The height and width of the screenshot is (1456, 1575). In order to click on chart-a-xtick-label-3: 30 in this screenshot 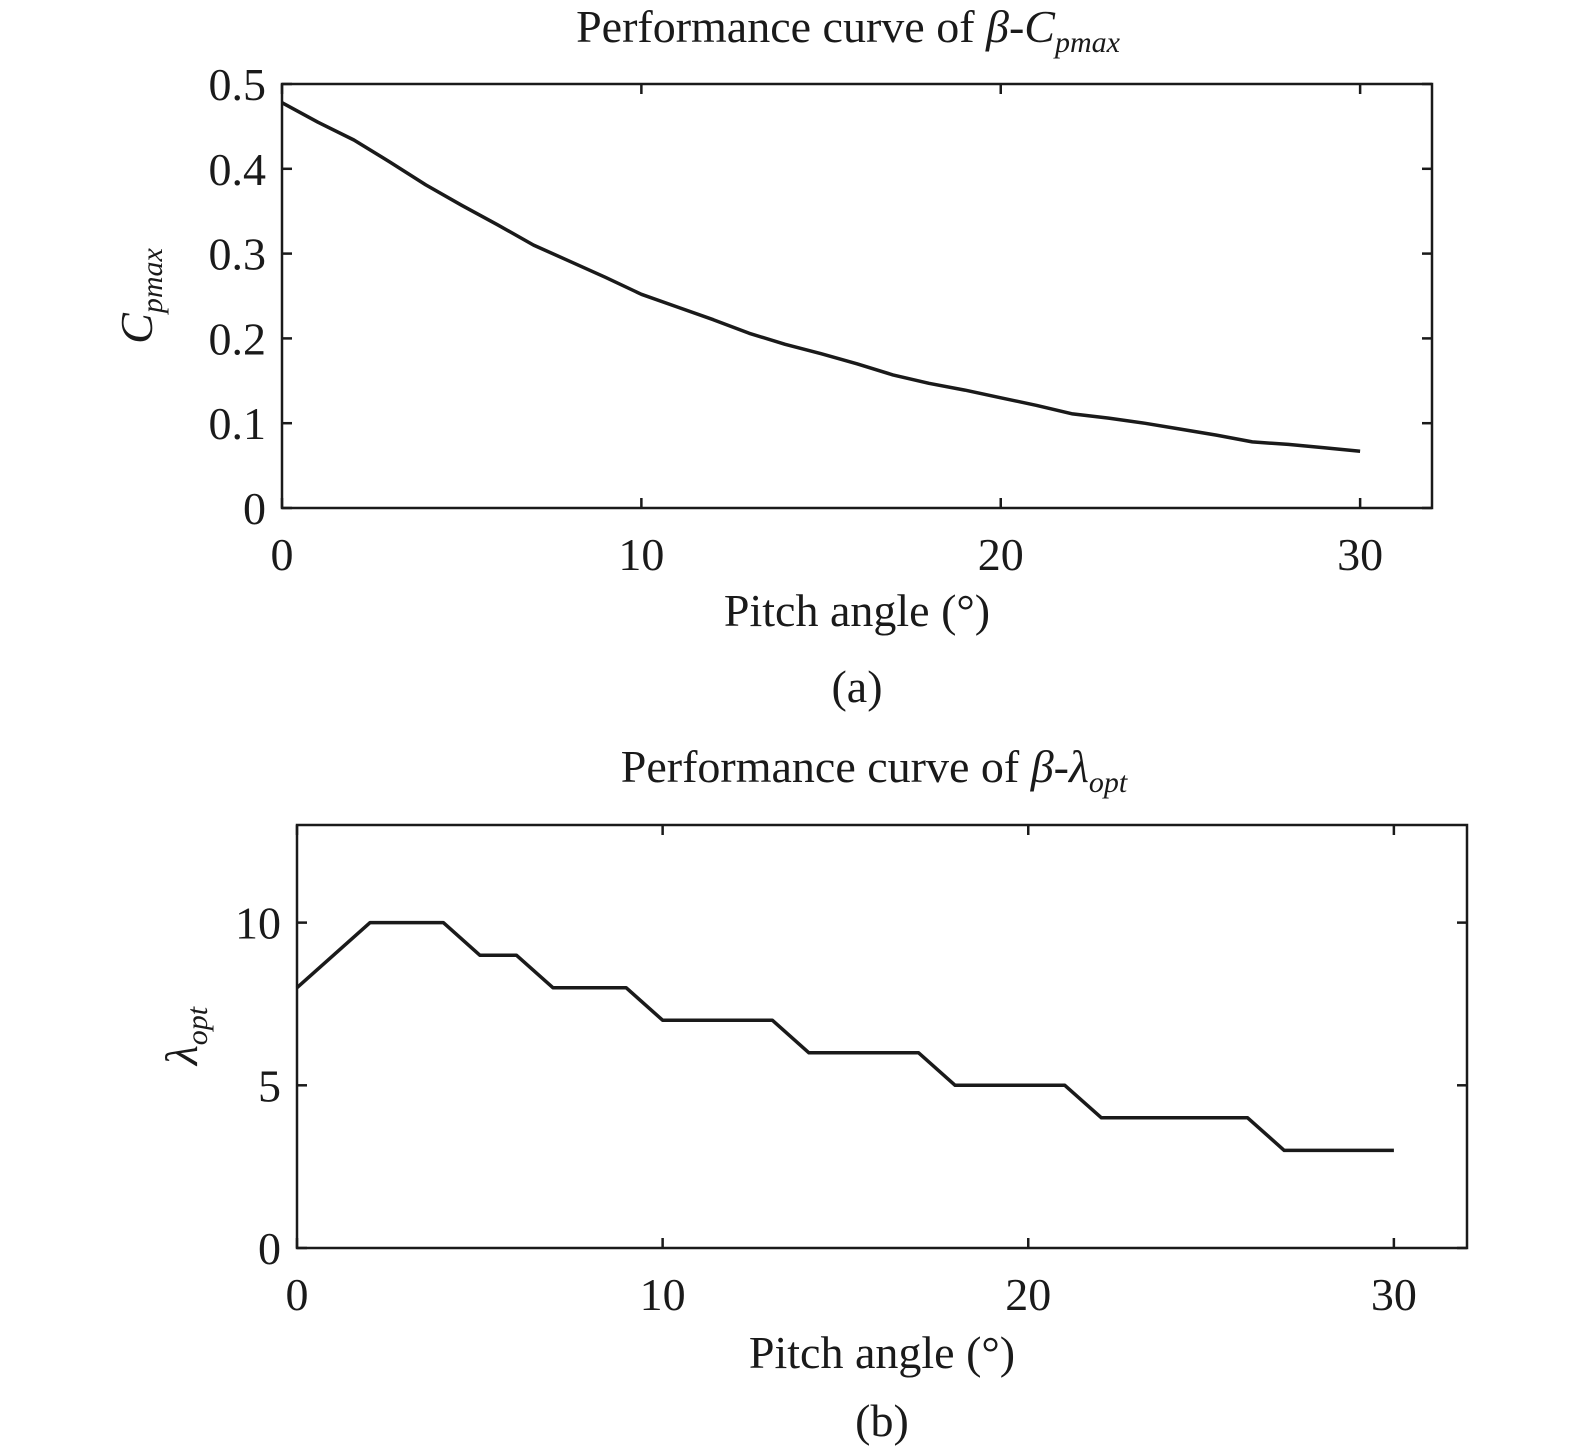, I will do `click(1360, 554)`.